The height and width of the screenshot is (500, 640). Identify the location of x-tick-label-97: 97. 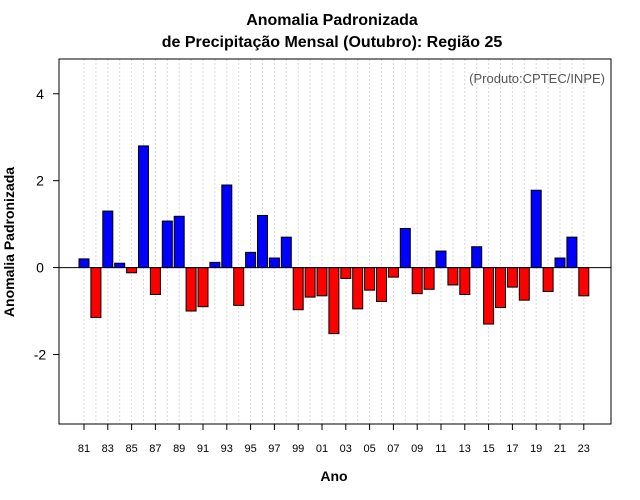
(274, 449).